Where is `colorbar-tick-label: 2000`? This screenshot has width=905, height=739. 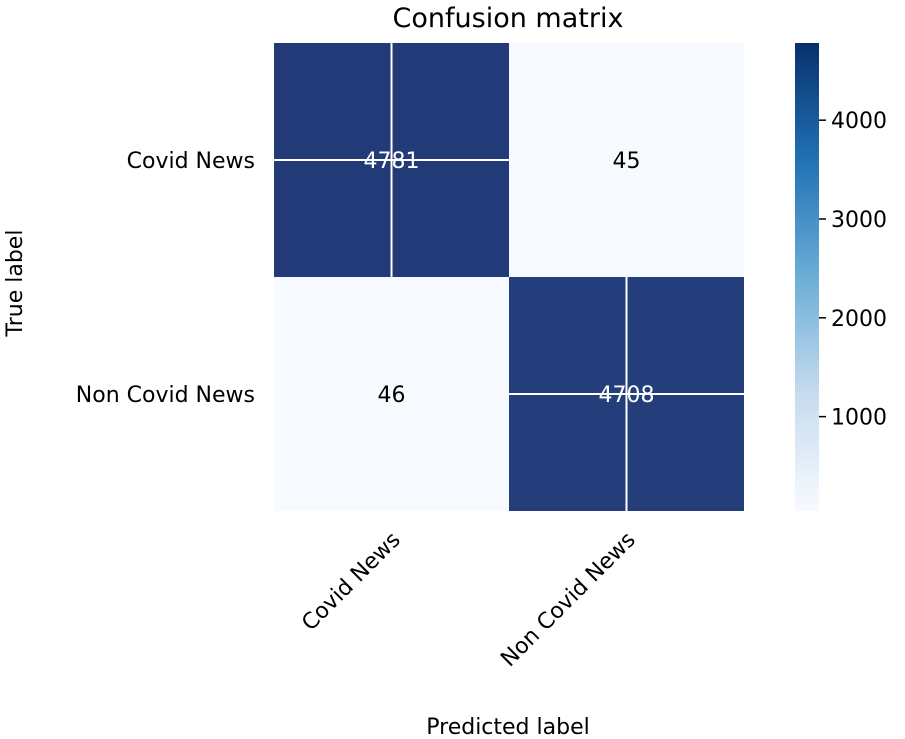 colorbar-tick-label: 2000 is located at coordinates (859, 319).